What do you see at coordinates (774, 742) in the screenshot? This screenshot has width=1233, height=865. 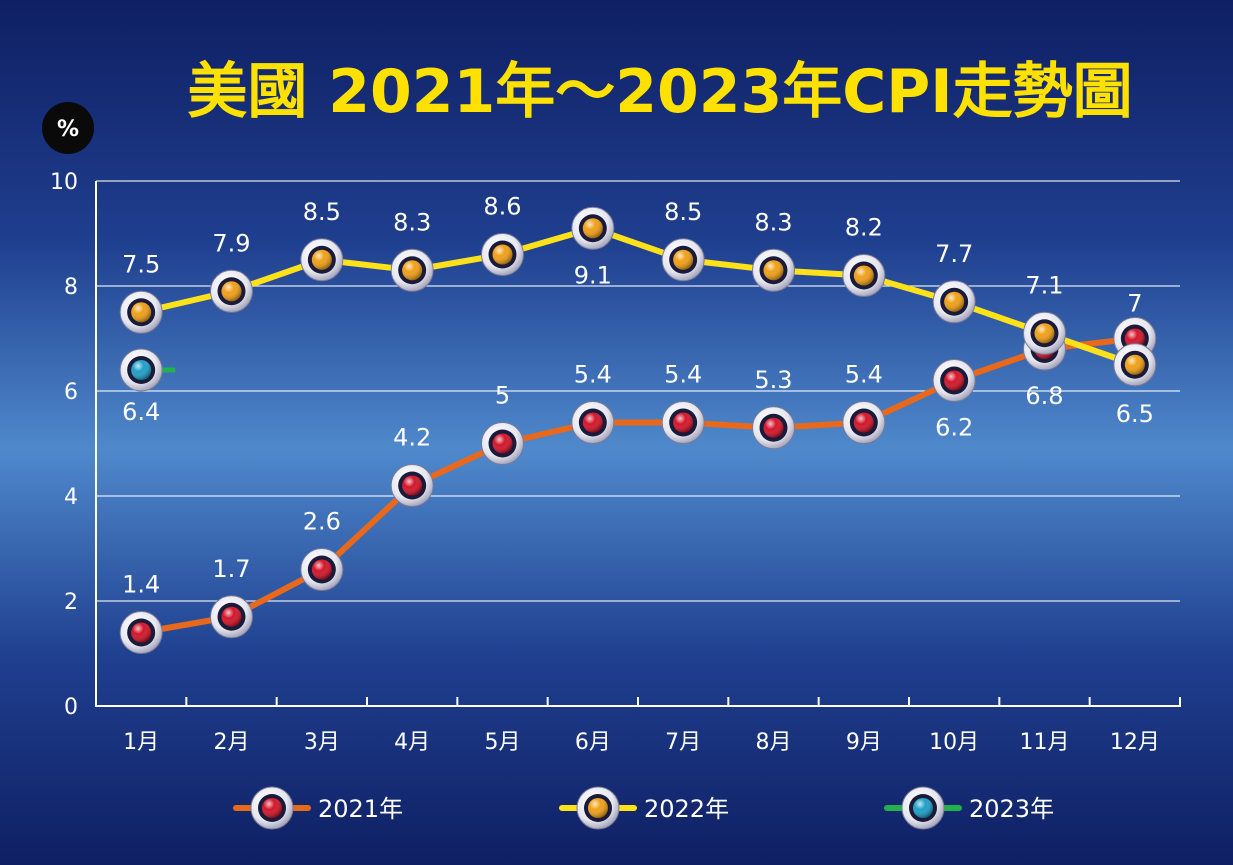 I see `x-tick-label: 8月` at bounding box center [774, 742].